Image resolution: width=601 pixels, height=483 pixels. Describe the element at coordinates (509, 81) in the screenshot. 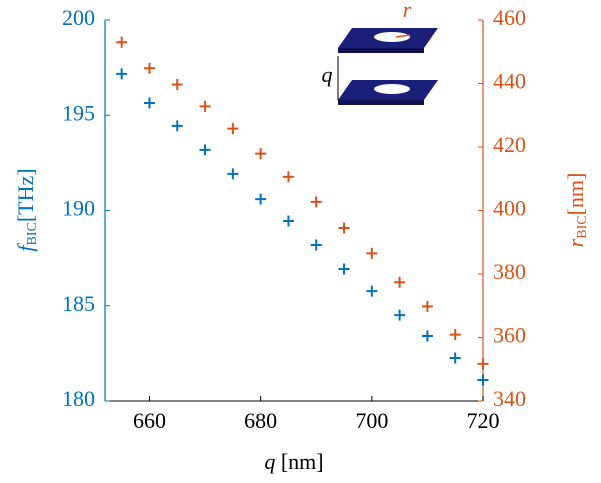

I see `y2-tick-label: 440` at that location.